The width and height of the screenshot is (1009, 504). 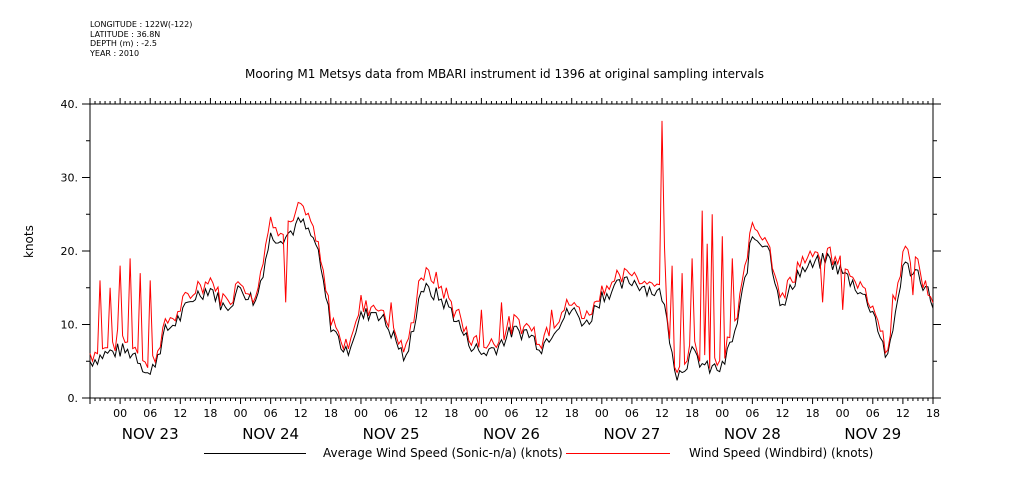 I want to click on x-day-label: NOV 25, so click(x=391, y=434).